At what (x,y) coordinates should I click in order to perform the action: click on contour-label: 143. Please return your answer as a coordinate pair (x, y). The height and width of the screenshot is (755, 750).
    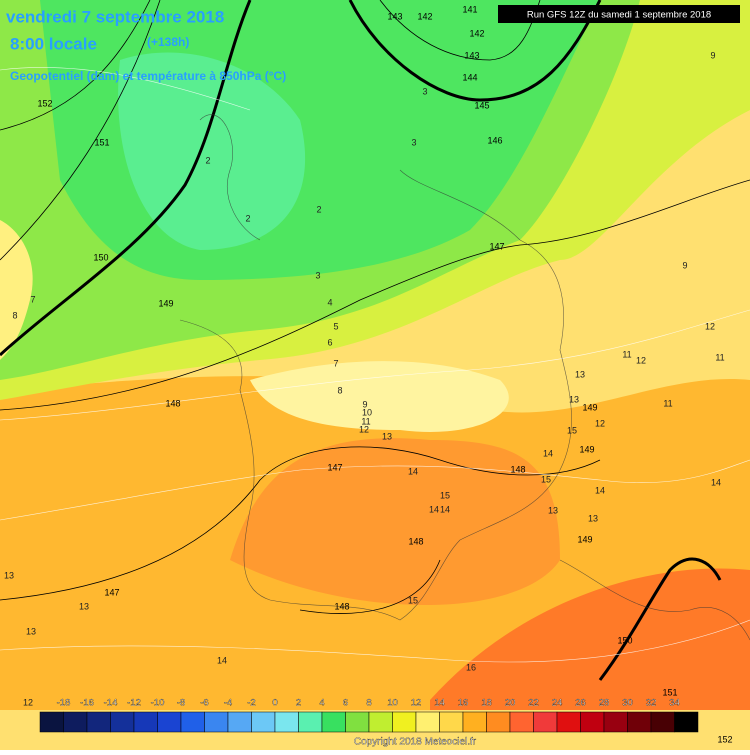
    Looking at the image, I should click on (471, 55).